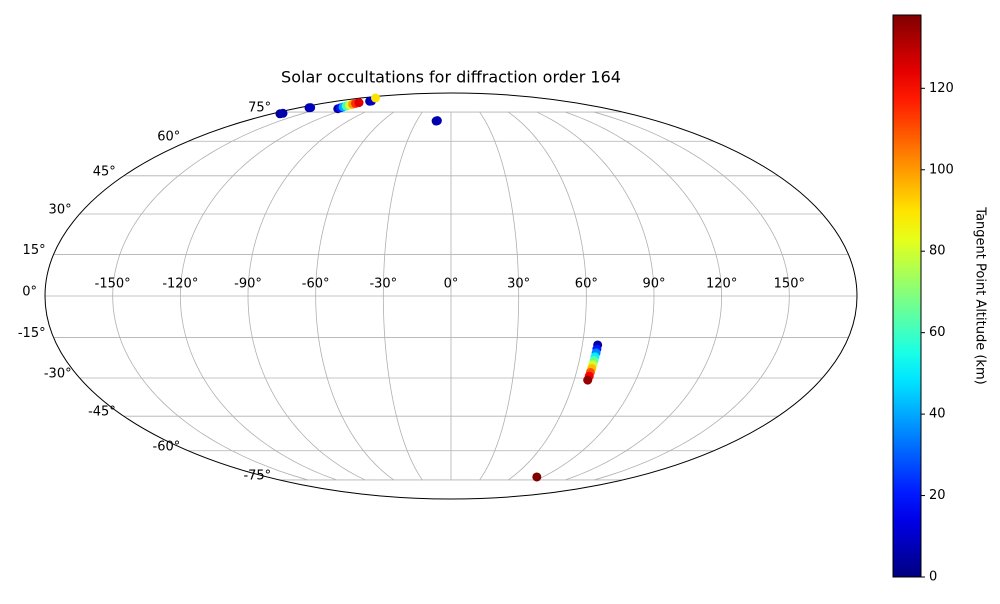 This screenshot has width=1000, height=604. What do you see at coordinates (789, 284) in the screenshot?
I see `x-tick-label: 150°` at bounding box center [789, 284].